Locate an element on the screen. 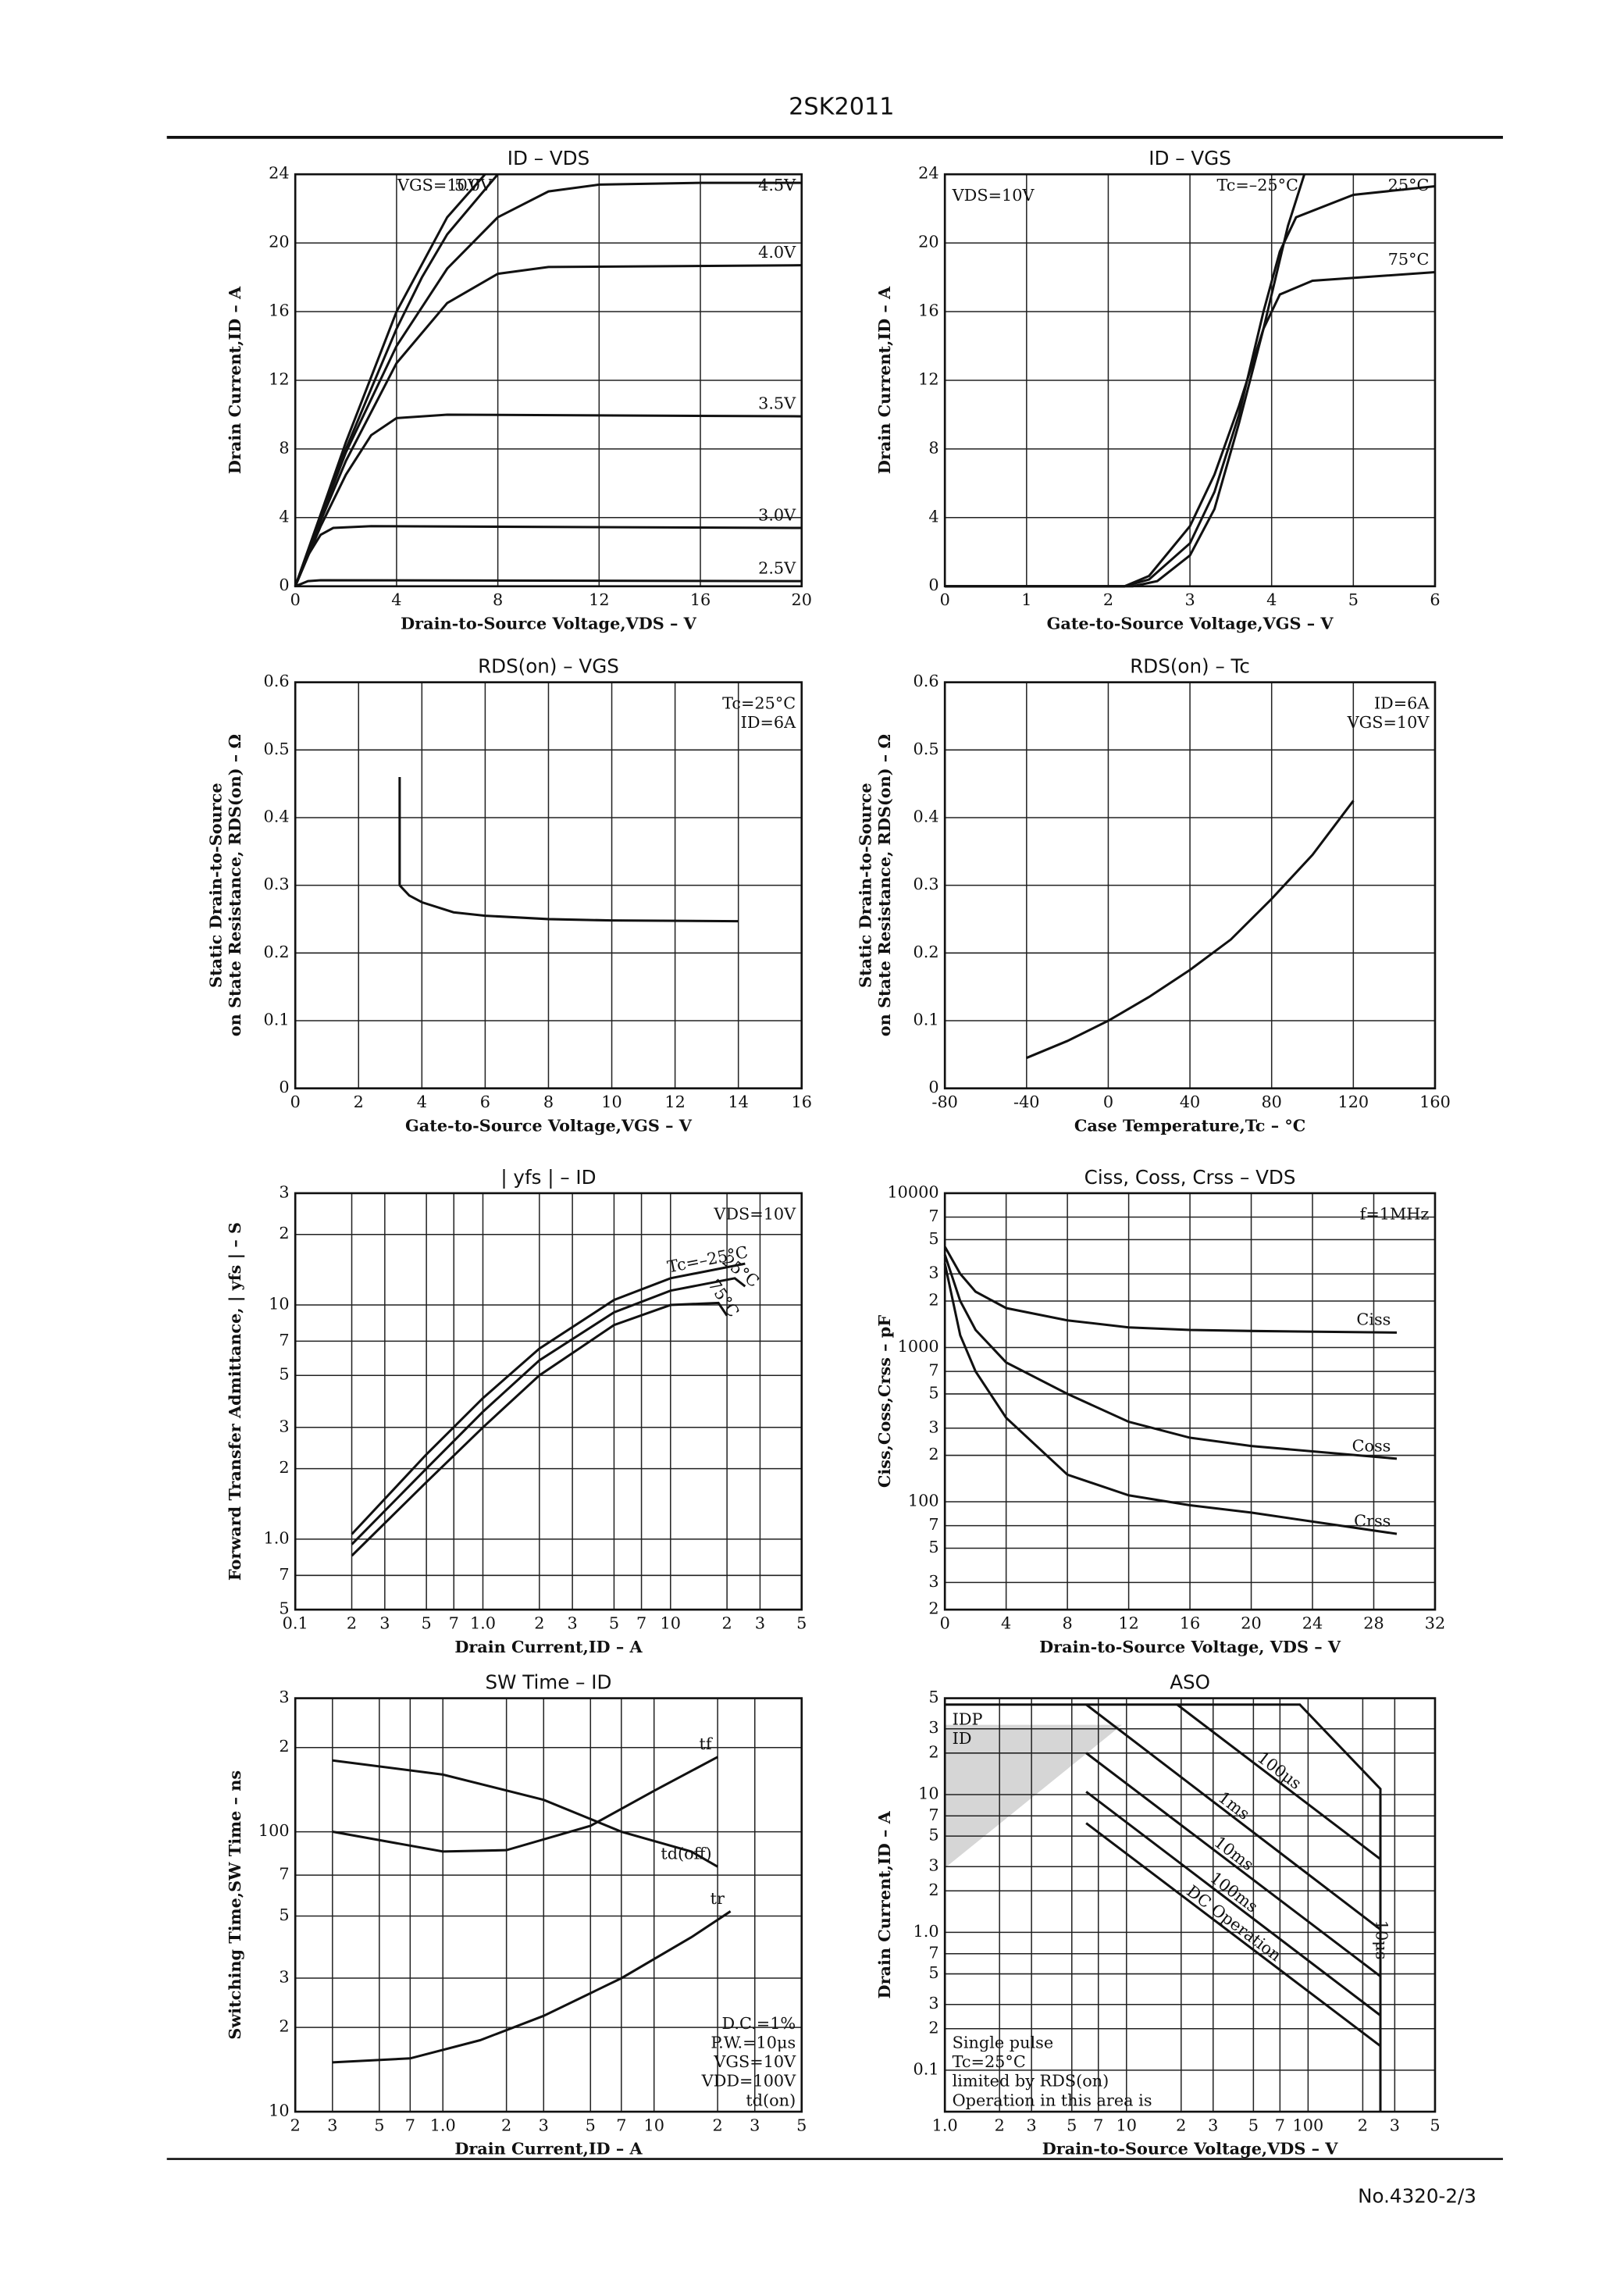 This screenshot has width=1624, height=2278. y-axis-label: Switching Time,SW Time – ns is located at coordinates (235, 1905).